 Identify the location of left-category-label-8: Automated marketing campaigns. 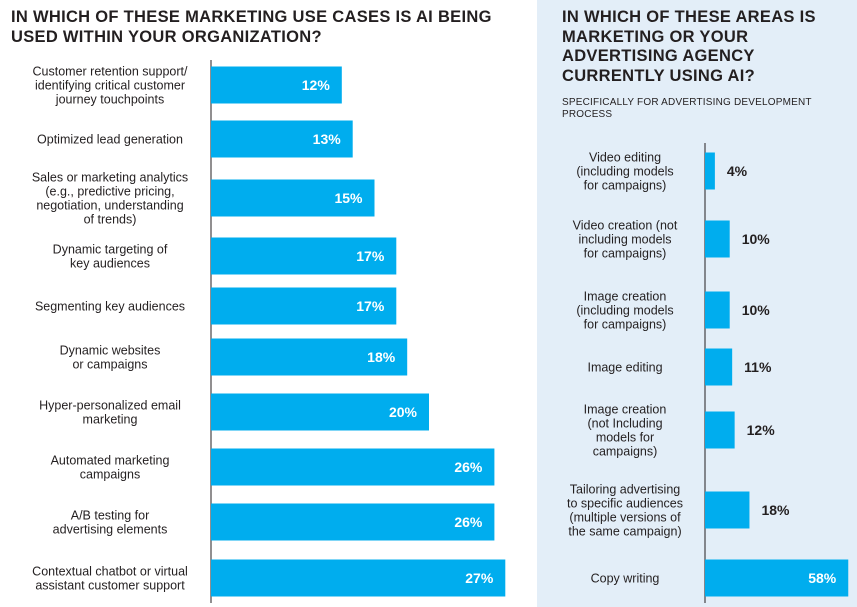
(110, 468).